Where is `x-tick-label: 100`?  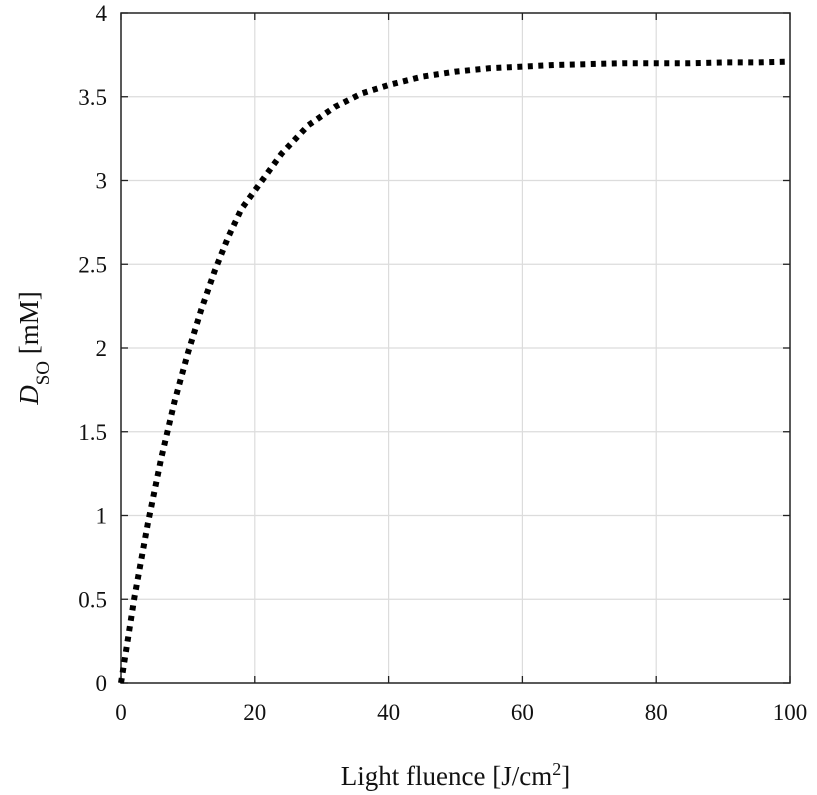
x-tick-label: 100 is located at coordinates (790, 712).